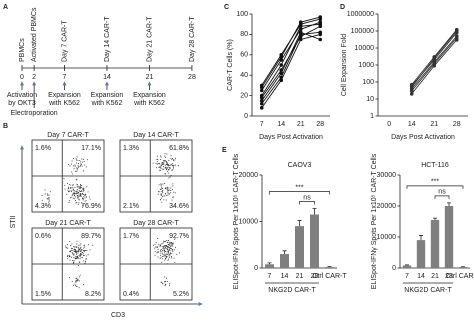 This screenshot has height=323, width=474. Describe the element at coordinates (284, 261) in the screenshot. I see `bar` at that location.